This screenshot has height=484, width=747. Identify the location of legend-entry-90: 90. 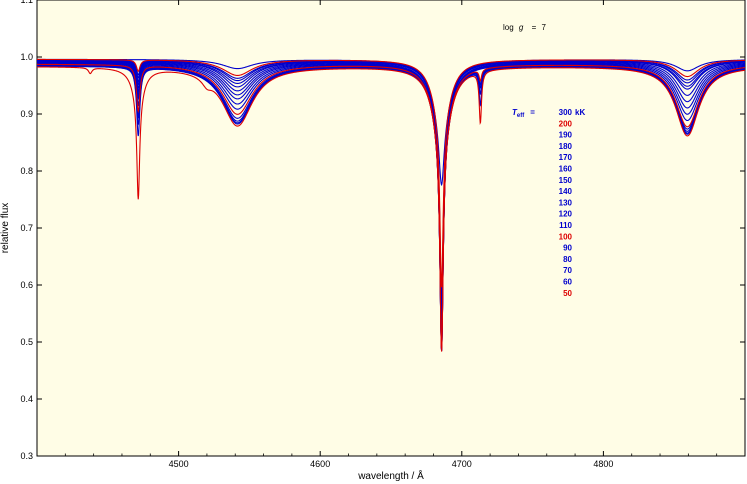
(567, 248).